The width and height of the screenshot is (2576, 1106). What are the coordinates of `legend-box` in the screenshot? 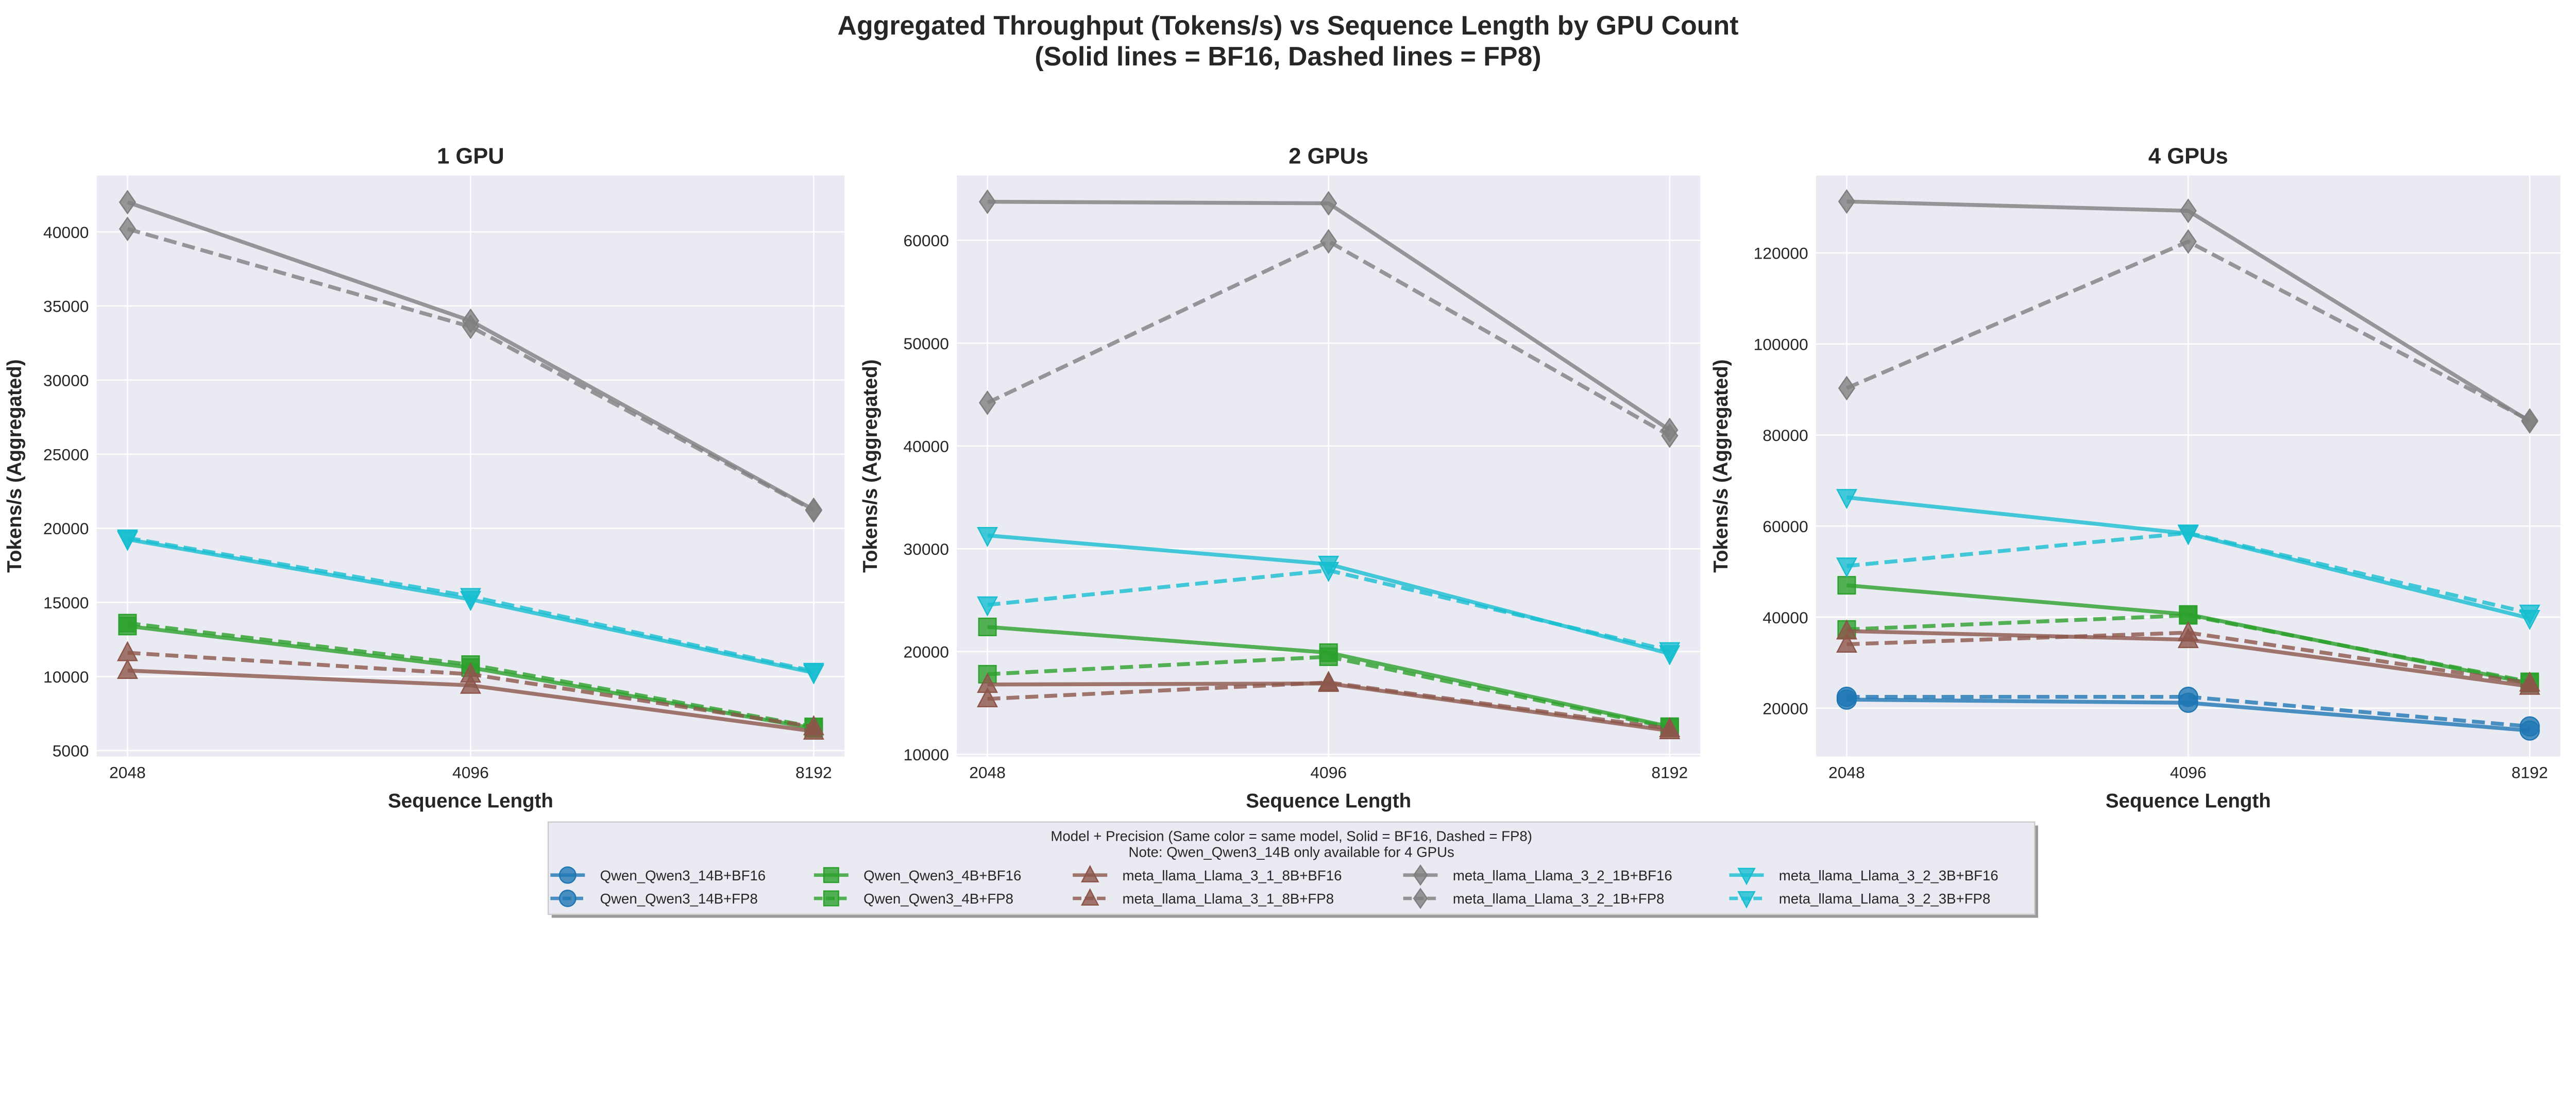 It's located at (1291, 868).